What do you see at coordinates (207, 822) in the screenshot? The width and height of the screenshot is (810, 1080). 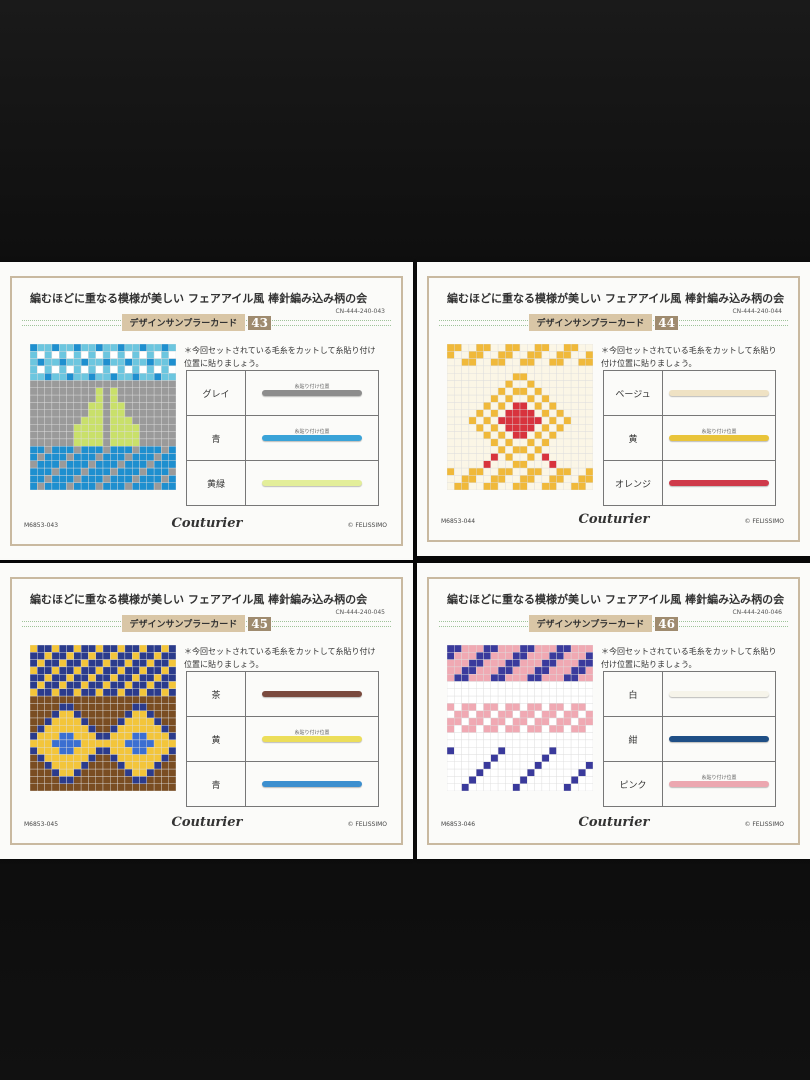 I see `brand-logo: Couturier` at bounding box center [207, 822].